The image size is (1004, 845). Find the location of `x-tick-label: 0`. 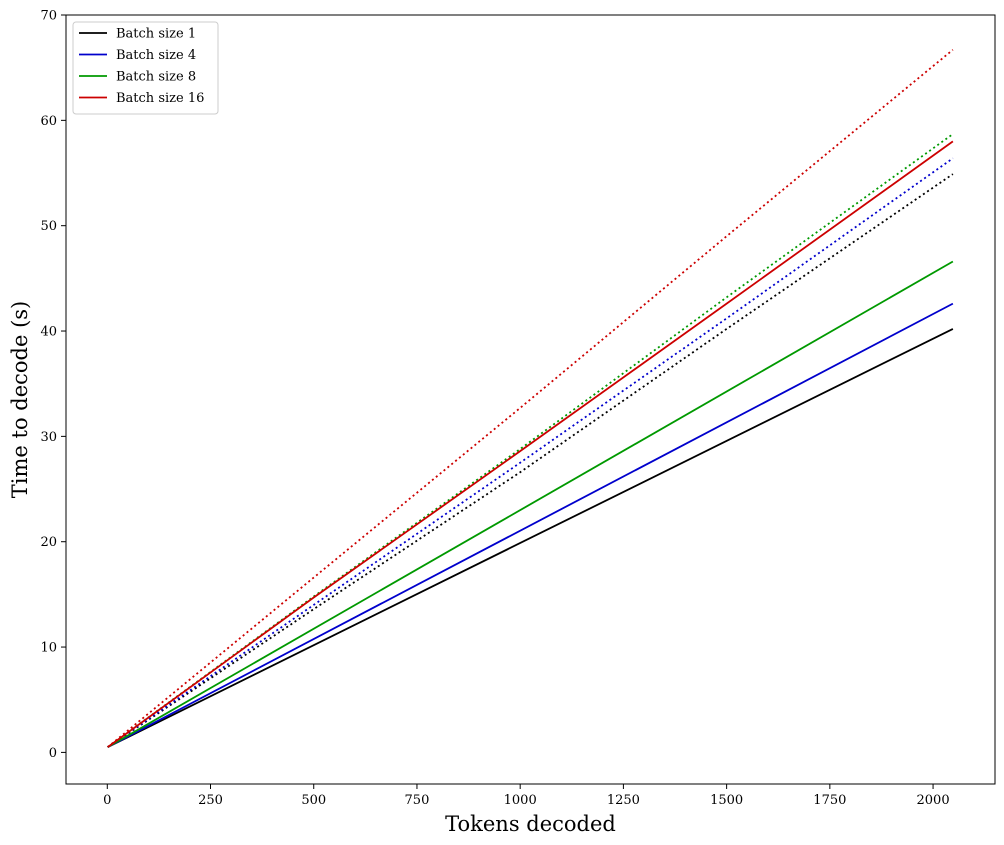

x-tick-label: 0 is located at coordinates (107, 800).